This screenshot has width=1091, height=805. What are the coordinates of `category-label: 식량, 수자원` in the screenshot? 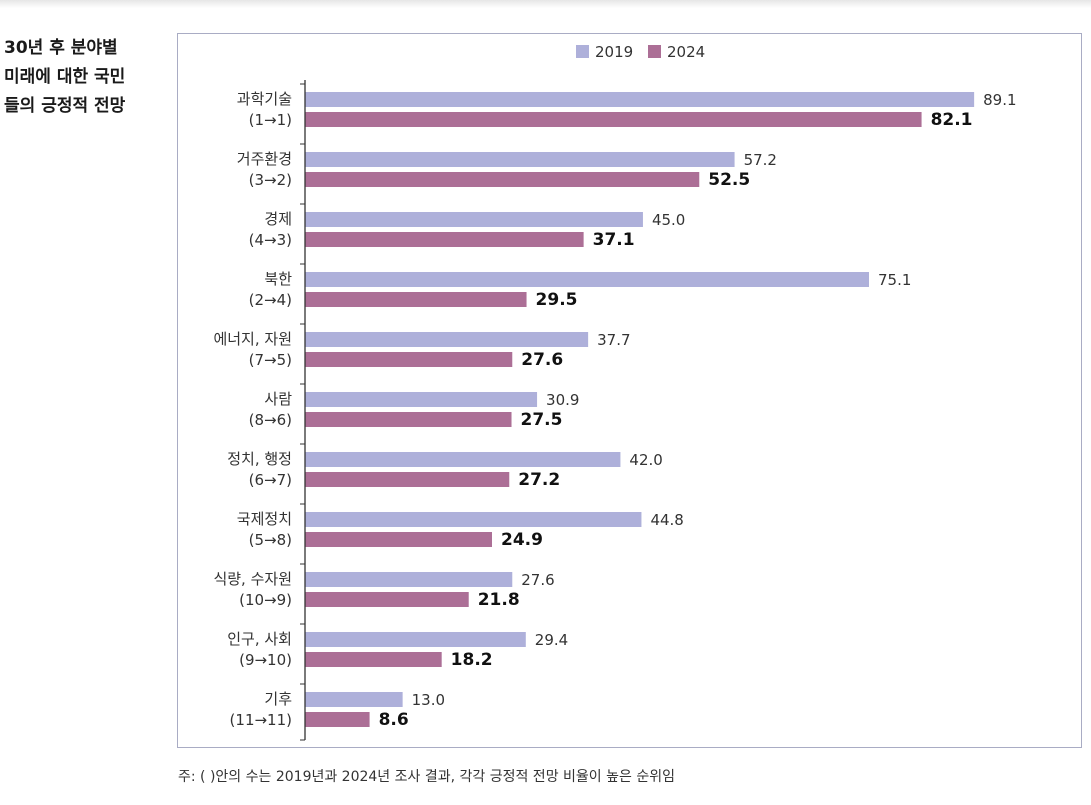 It's located at (252, 579).